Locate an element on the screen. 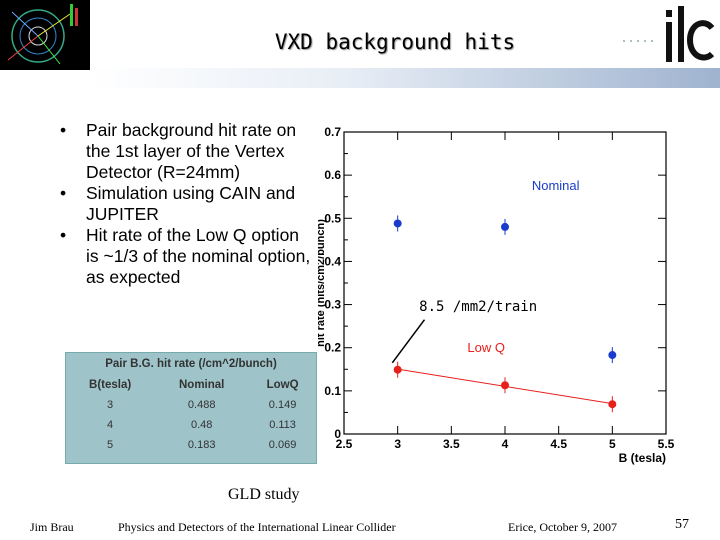  table-row: 5 0.183 0.069 is located at coordinates (191, 445).